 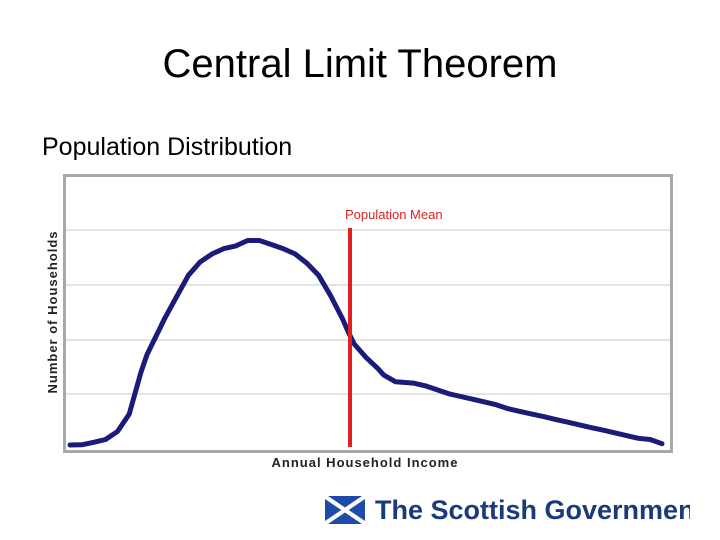 What do you see at coordinates (394, 327) in the screenshot?
I see `annotation-group: Population Mean` at bounding box center [394, 327].